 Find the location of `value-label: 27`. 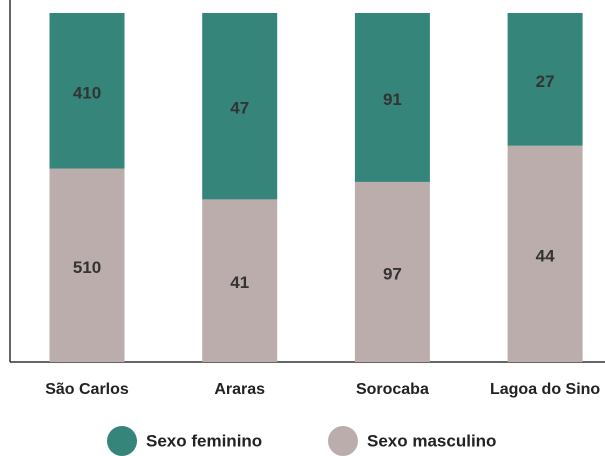

value-label: 27 is located at coordinates (545, 81).